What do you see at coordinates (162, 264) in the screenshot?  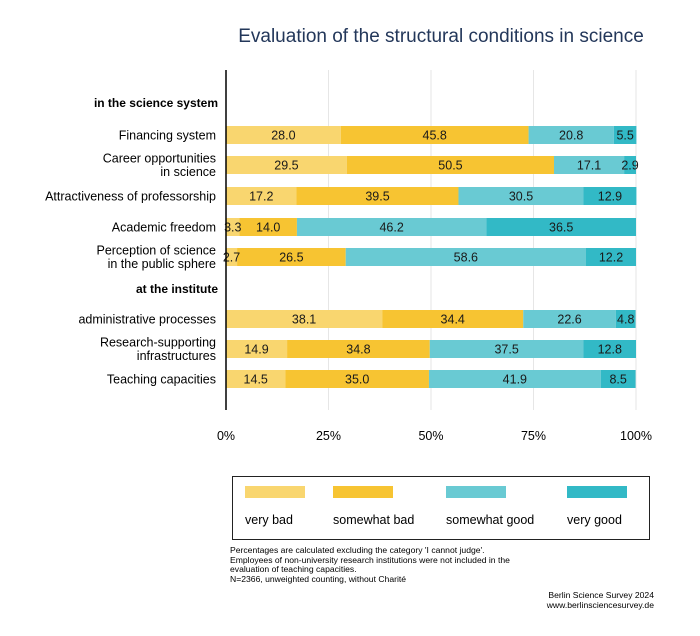 I see `category-label: in the public sphere` at bounding box center [162, 264].